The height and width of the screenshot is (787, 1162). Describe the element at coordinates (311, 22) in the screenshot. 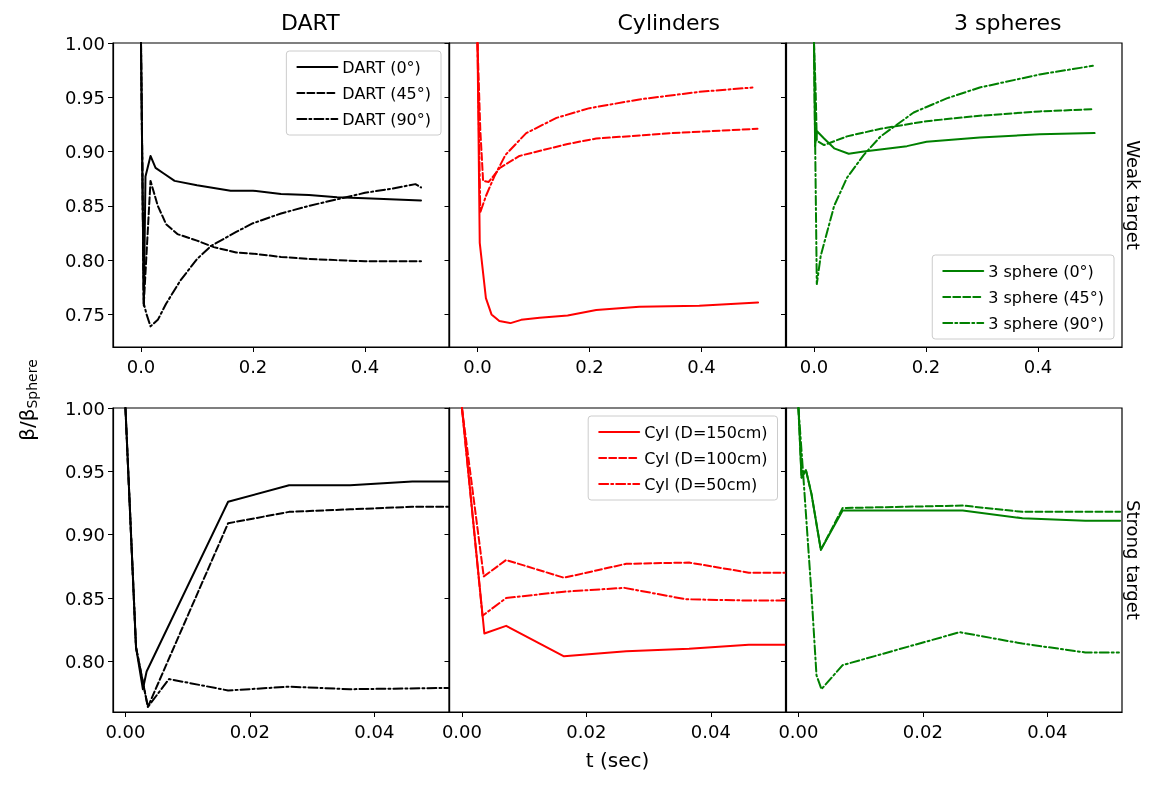

I see `chart-title: DART` at that location.